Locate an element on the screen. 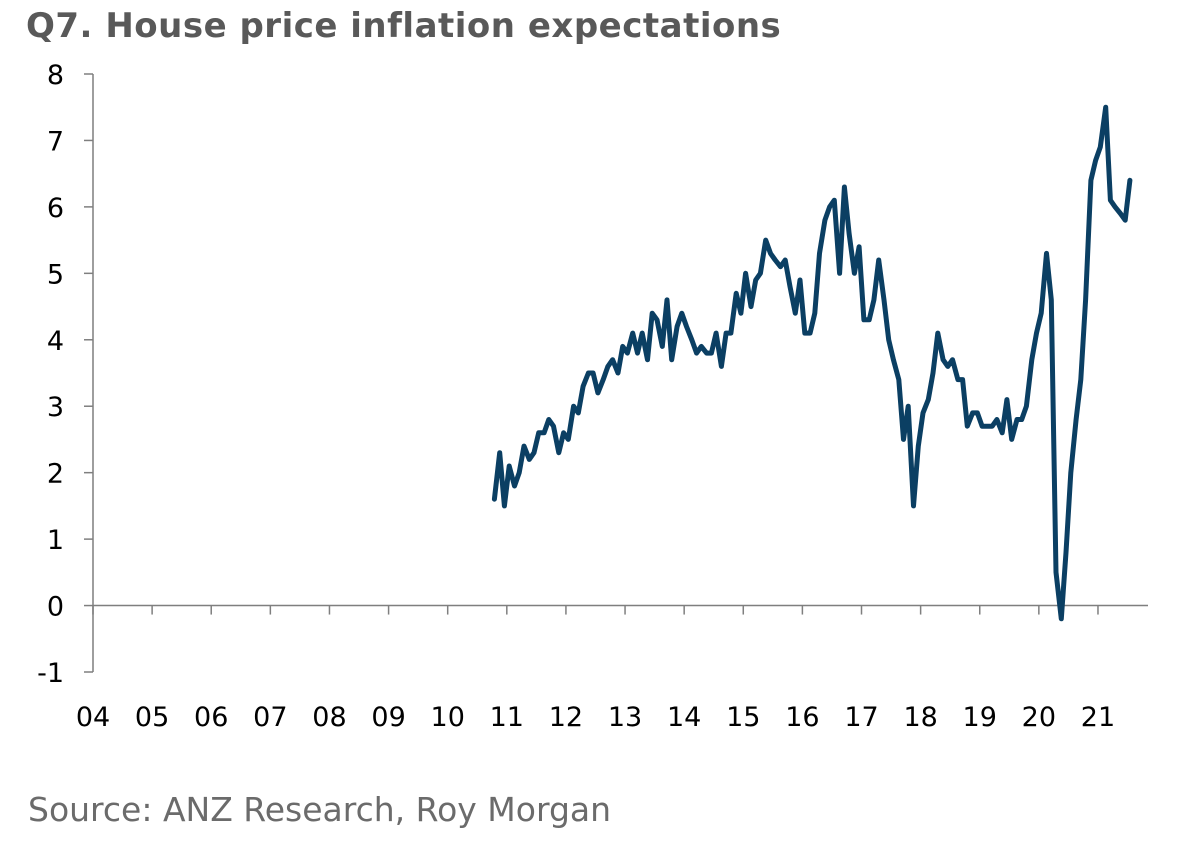  x-tick-label: 19 is located at coordinates (980, 717).